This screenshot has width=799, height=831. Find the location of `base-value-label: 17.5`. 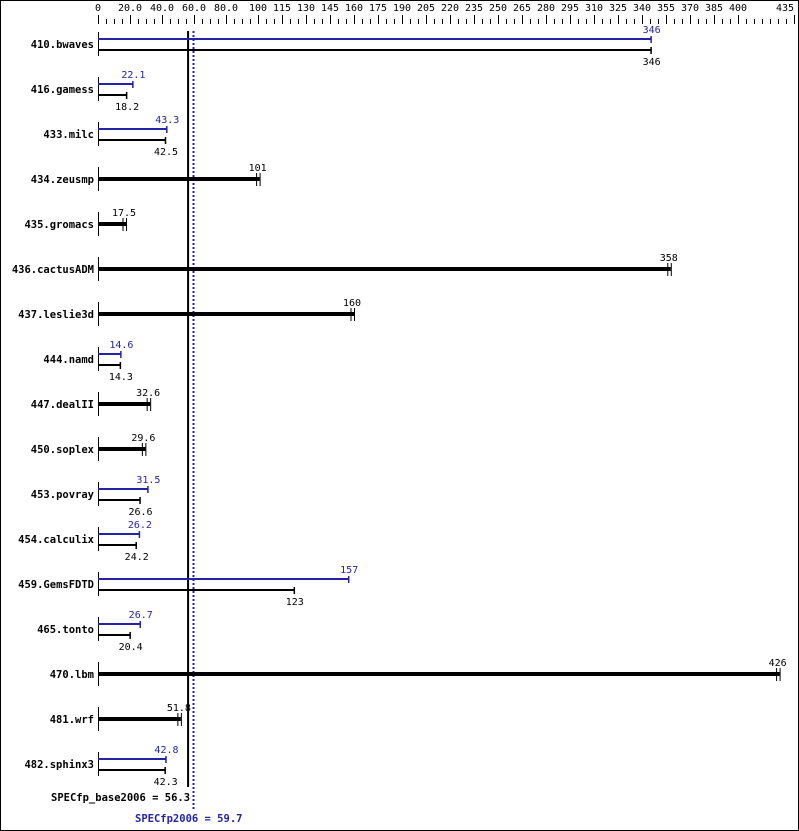

base-value-label: 17.5 is located at coordinates (124, 213).